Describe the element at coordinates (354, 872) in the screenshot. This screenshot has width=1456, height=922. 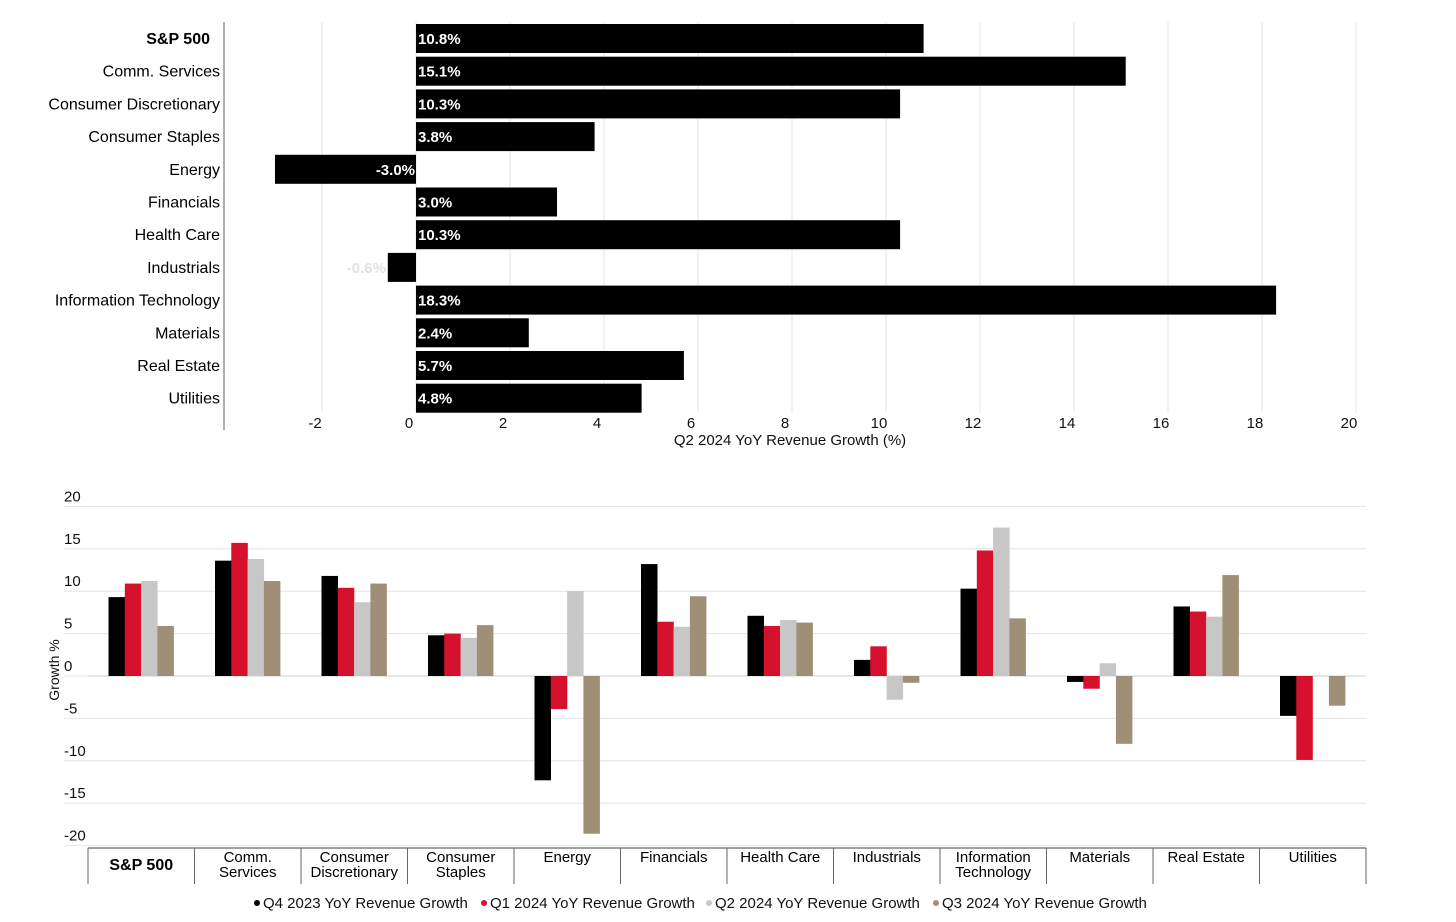
I see `category-label-consumer-discretionary-line-2: Discretionary` at that location.